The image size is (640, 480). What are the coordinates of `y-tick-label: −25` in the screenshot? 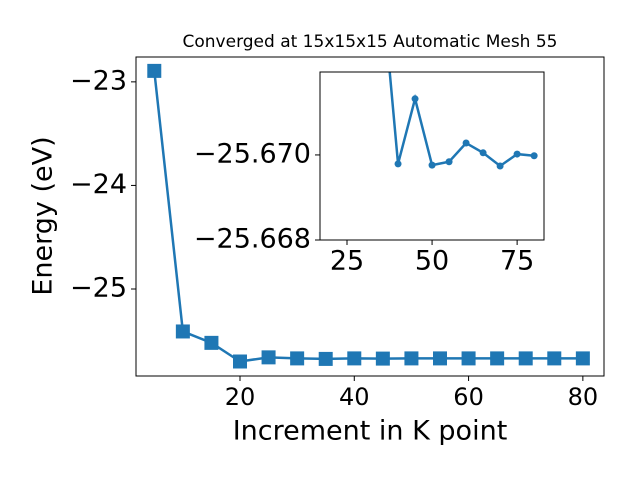 It's located at (98, 288).